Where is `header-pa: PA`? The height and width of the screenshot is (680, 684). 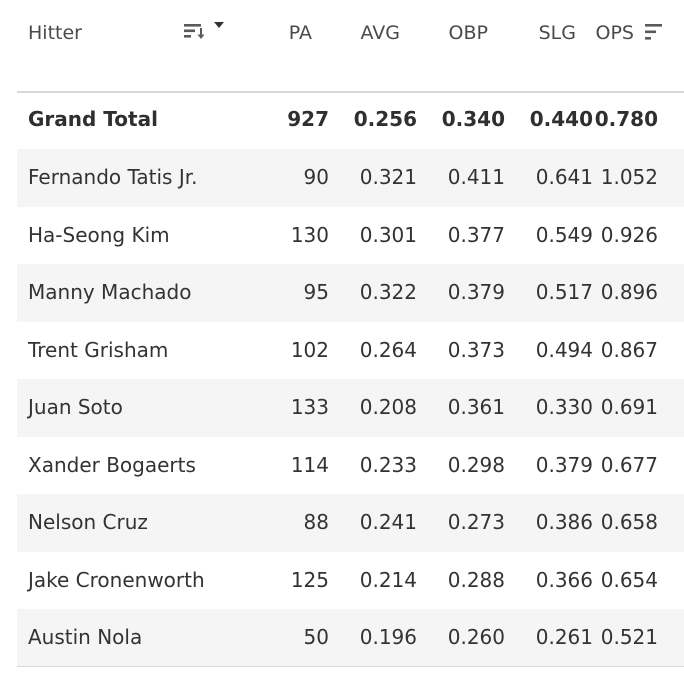 header-pa: PA is located at coordinates (300, 33).